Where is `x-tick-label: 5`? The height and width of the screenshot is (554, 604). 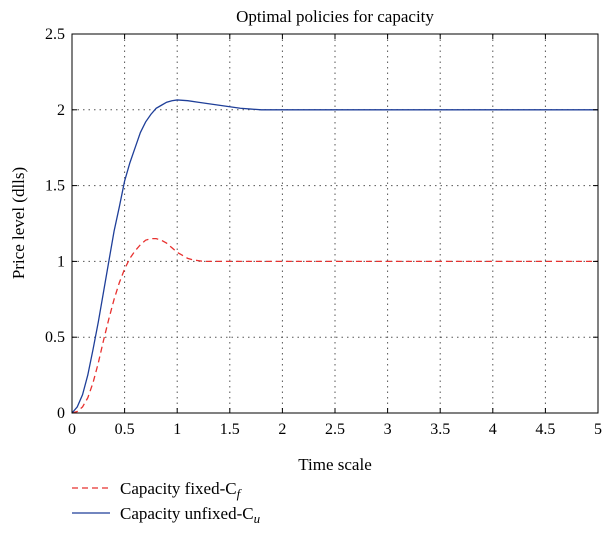 x-tick-label: 5 is located at coordinates (598, 429).